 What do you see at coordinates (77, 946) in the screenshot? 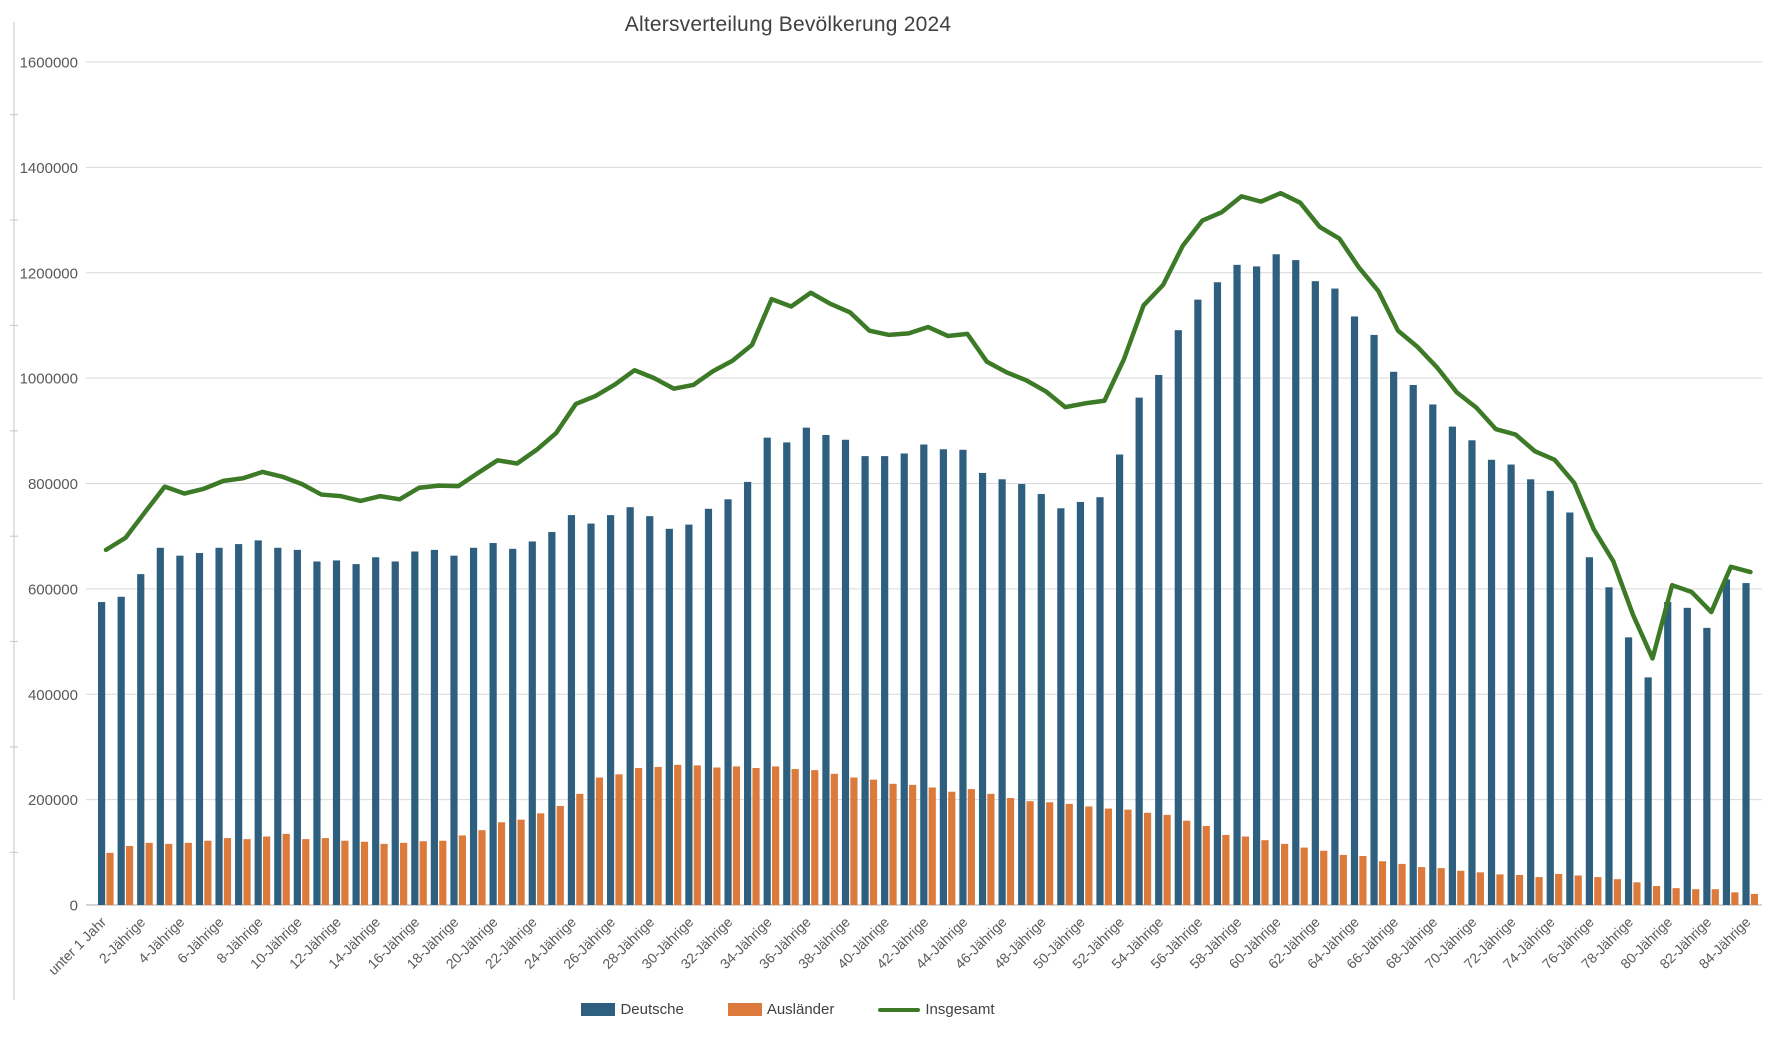
I see `x-tick-label: unter 1 Jahr` at bounding box center [77, 946].